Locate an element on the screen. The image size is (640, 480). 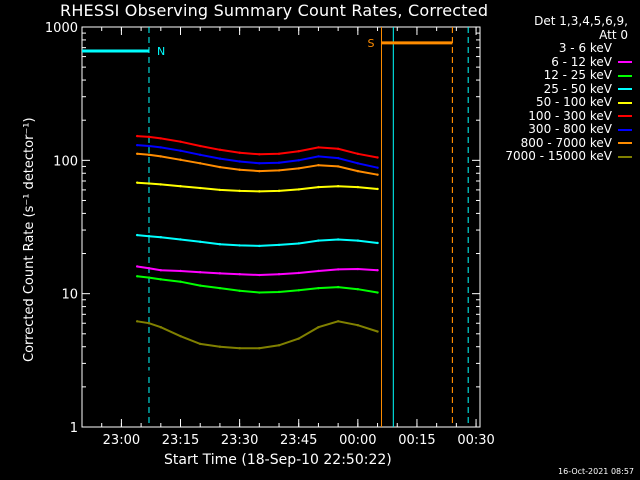
legend-label: 3 - 6 keV is located at coordinates (585, 48).